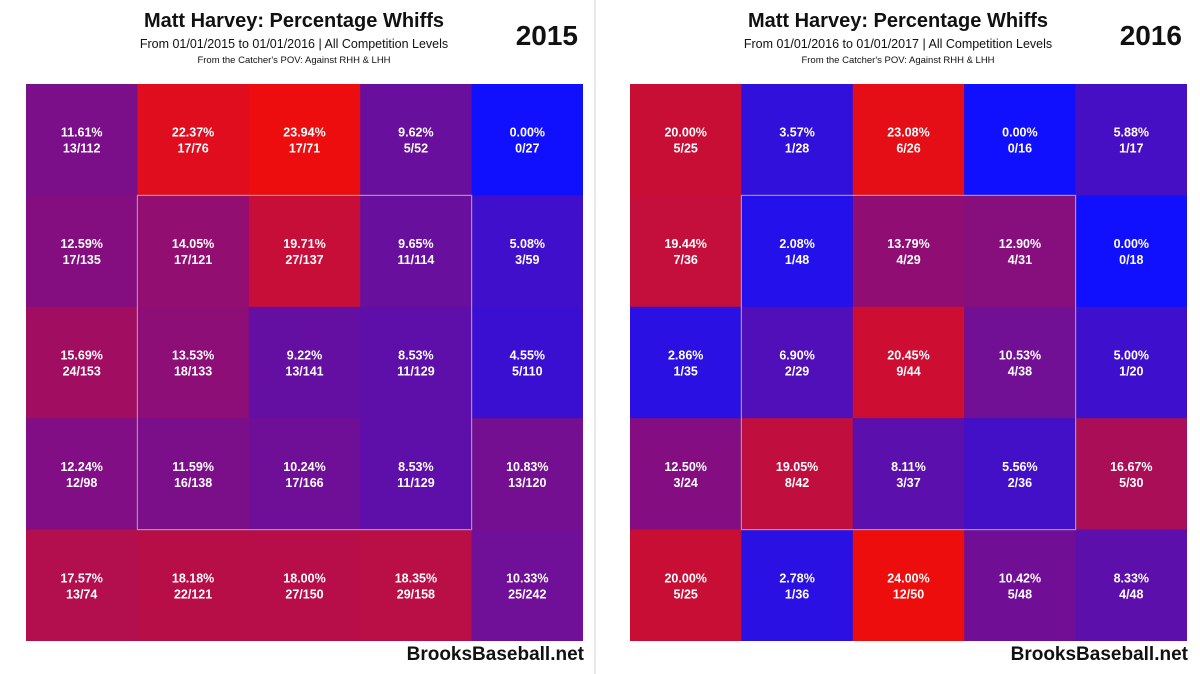 The width and height of the screenshot is (1200, 674). What do you see at coordinates (796, 133) in the screenshot?
I see `cell-percentage-label: 3.57%` at bounding box center [796, 133].